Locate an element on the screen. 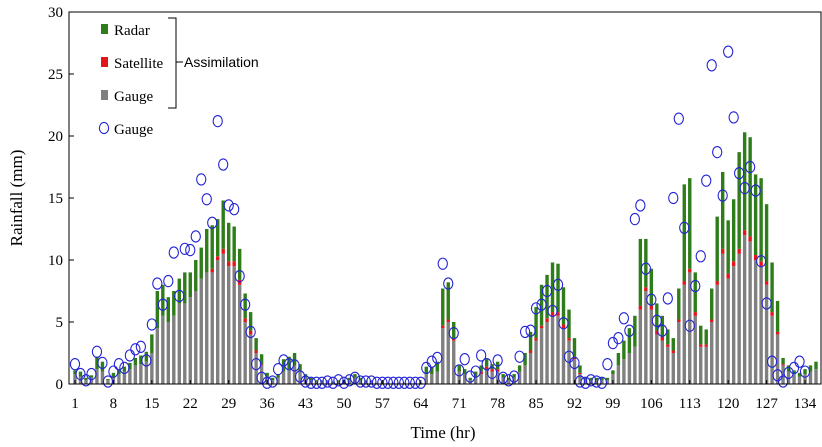 The image size is (822, 447). legend-swatch-gauge is located at coordinates (104, 95).